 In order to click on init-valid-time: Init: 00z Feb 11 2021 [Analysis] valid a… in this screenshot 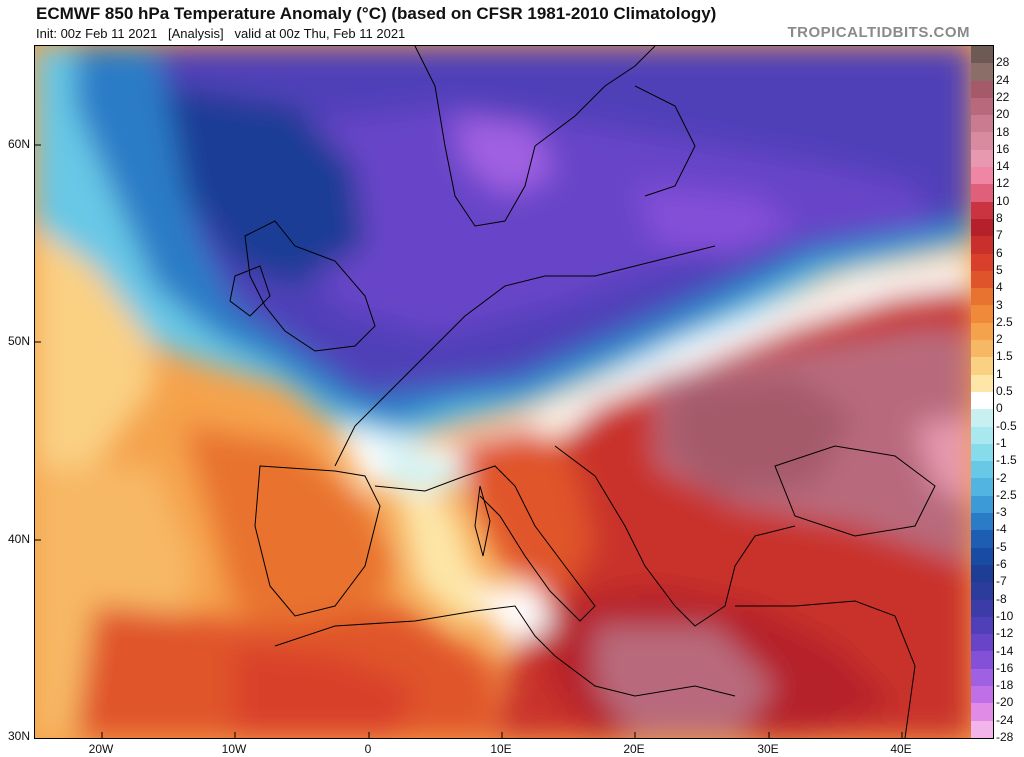, I will do `click(221, 33)`.